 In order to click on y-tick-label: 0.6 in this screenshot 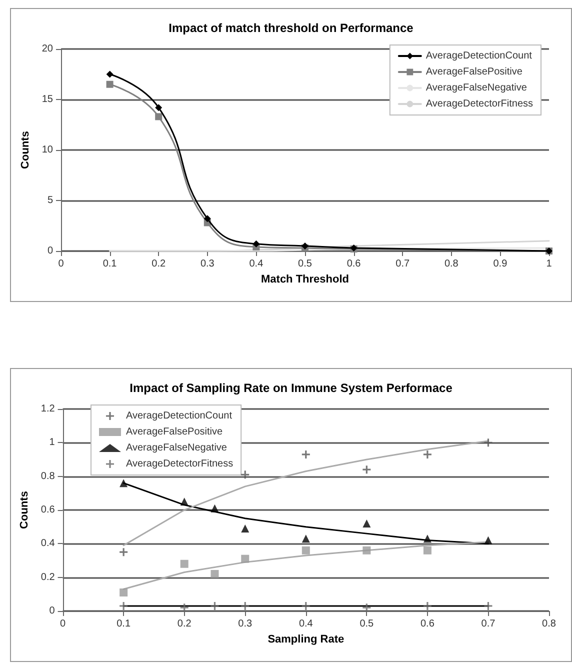, I will do `click(48, 510)`.